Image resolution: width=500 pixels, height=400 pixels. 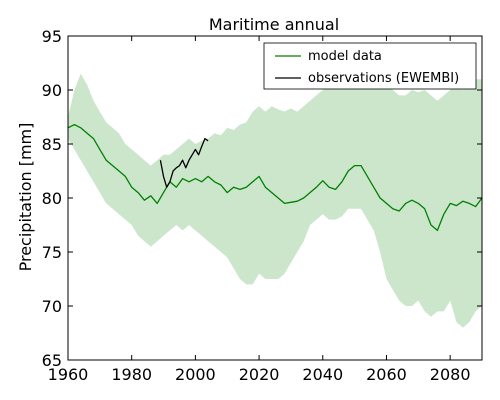 What do you see at coordinates (52, 144) in the screenshot?
I see `y-tick-label: 85` at bounding box center [52, 144].